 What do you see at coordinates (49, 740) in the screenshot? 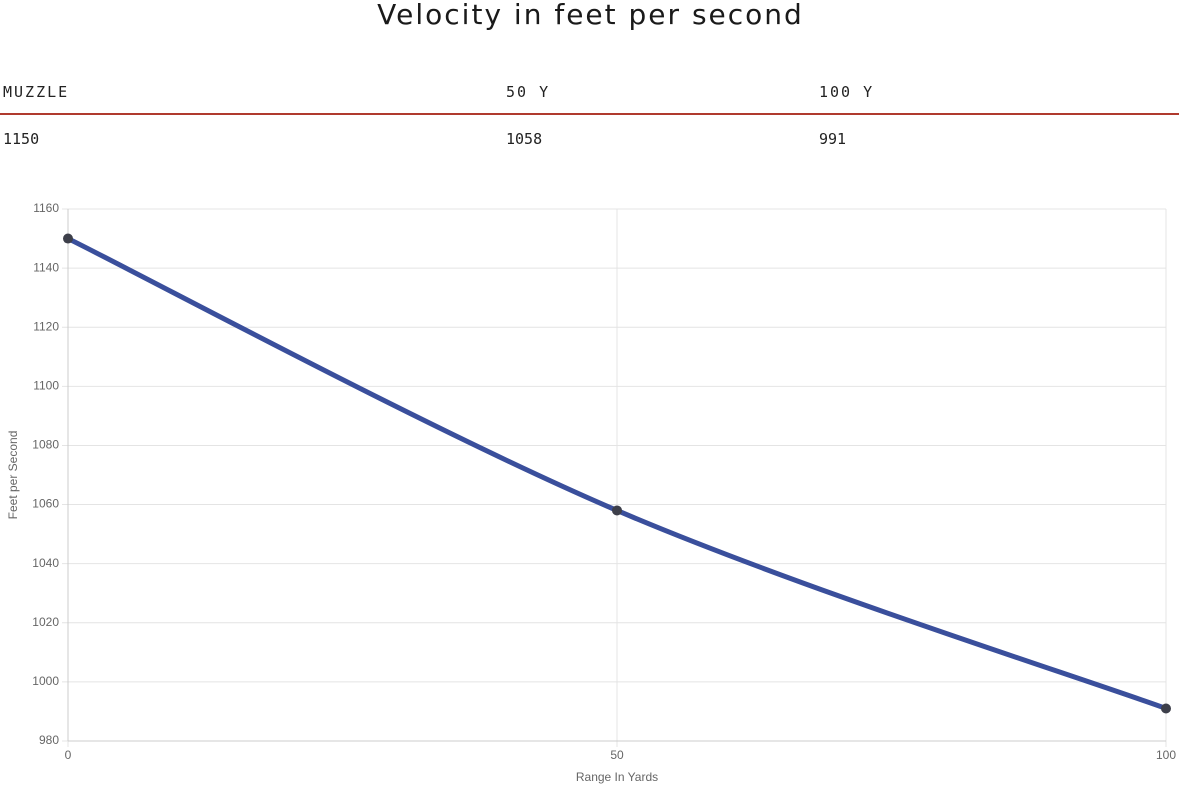
I see `y-tick-label: 980` at bounding box center [49, 740].